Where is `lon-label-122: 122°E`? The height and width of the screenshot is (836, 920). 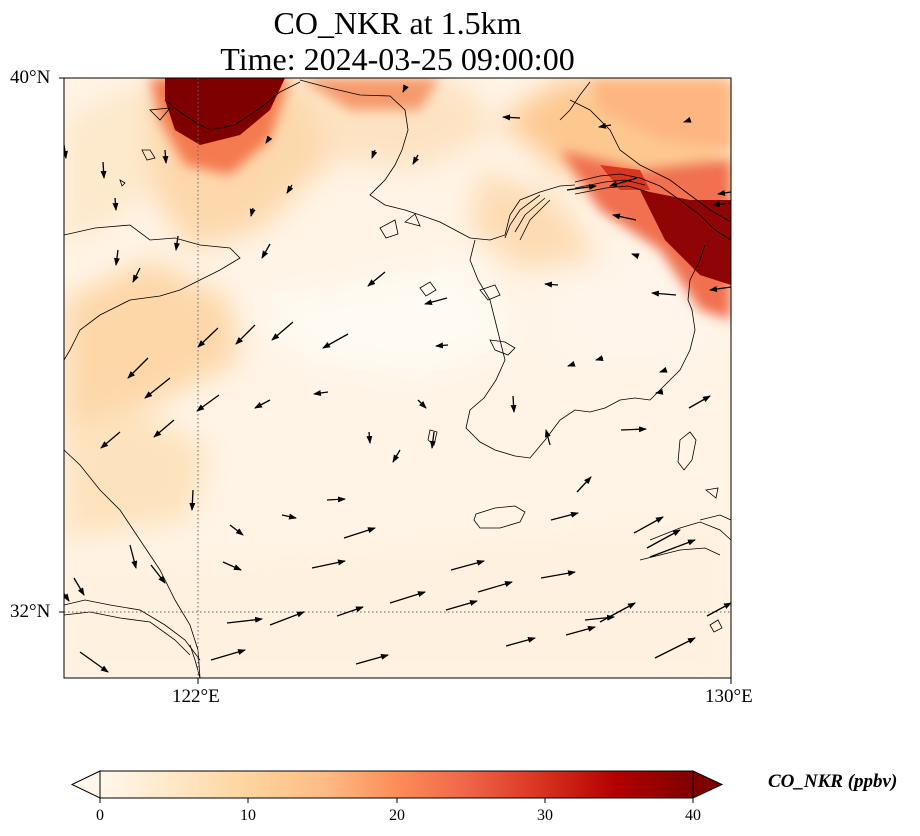 lon-label-122: 122°E is located at coordinates (196, 696).